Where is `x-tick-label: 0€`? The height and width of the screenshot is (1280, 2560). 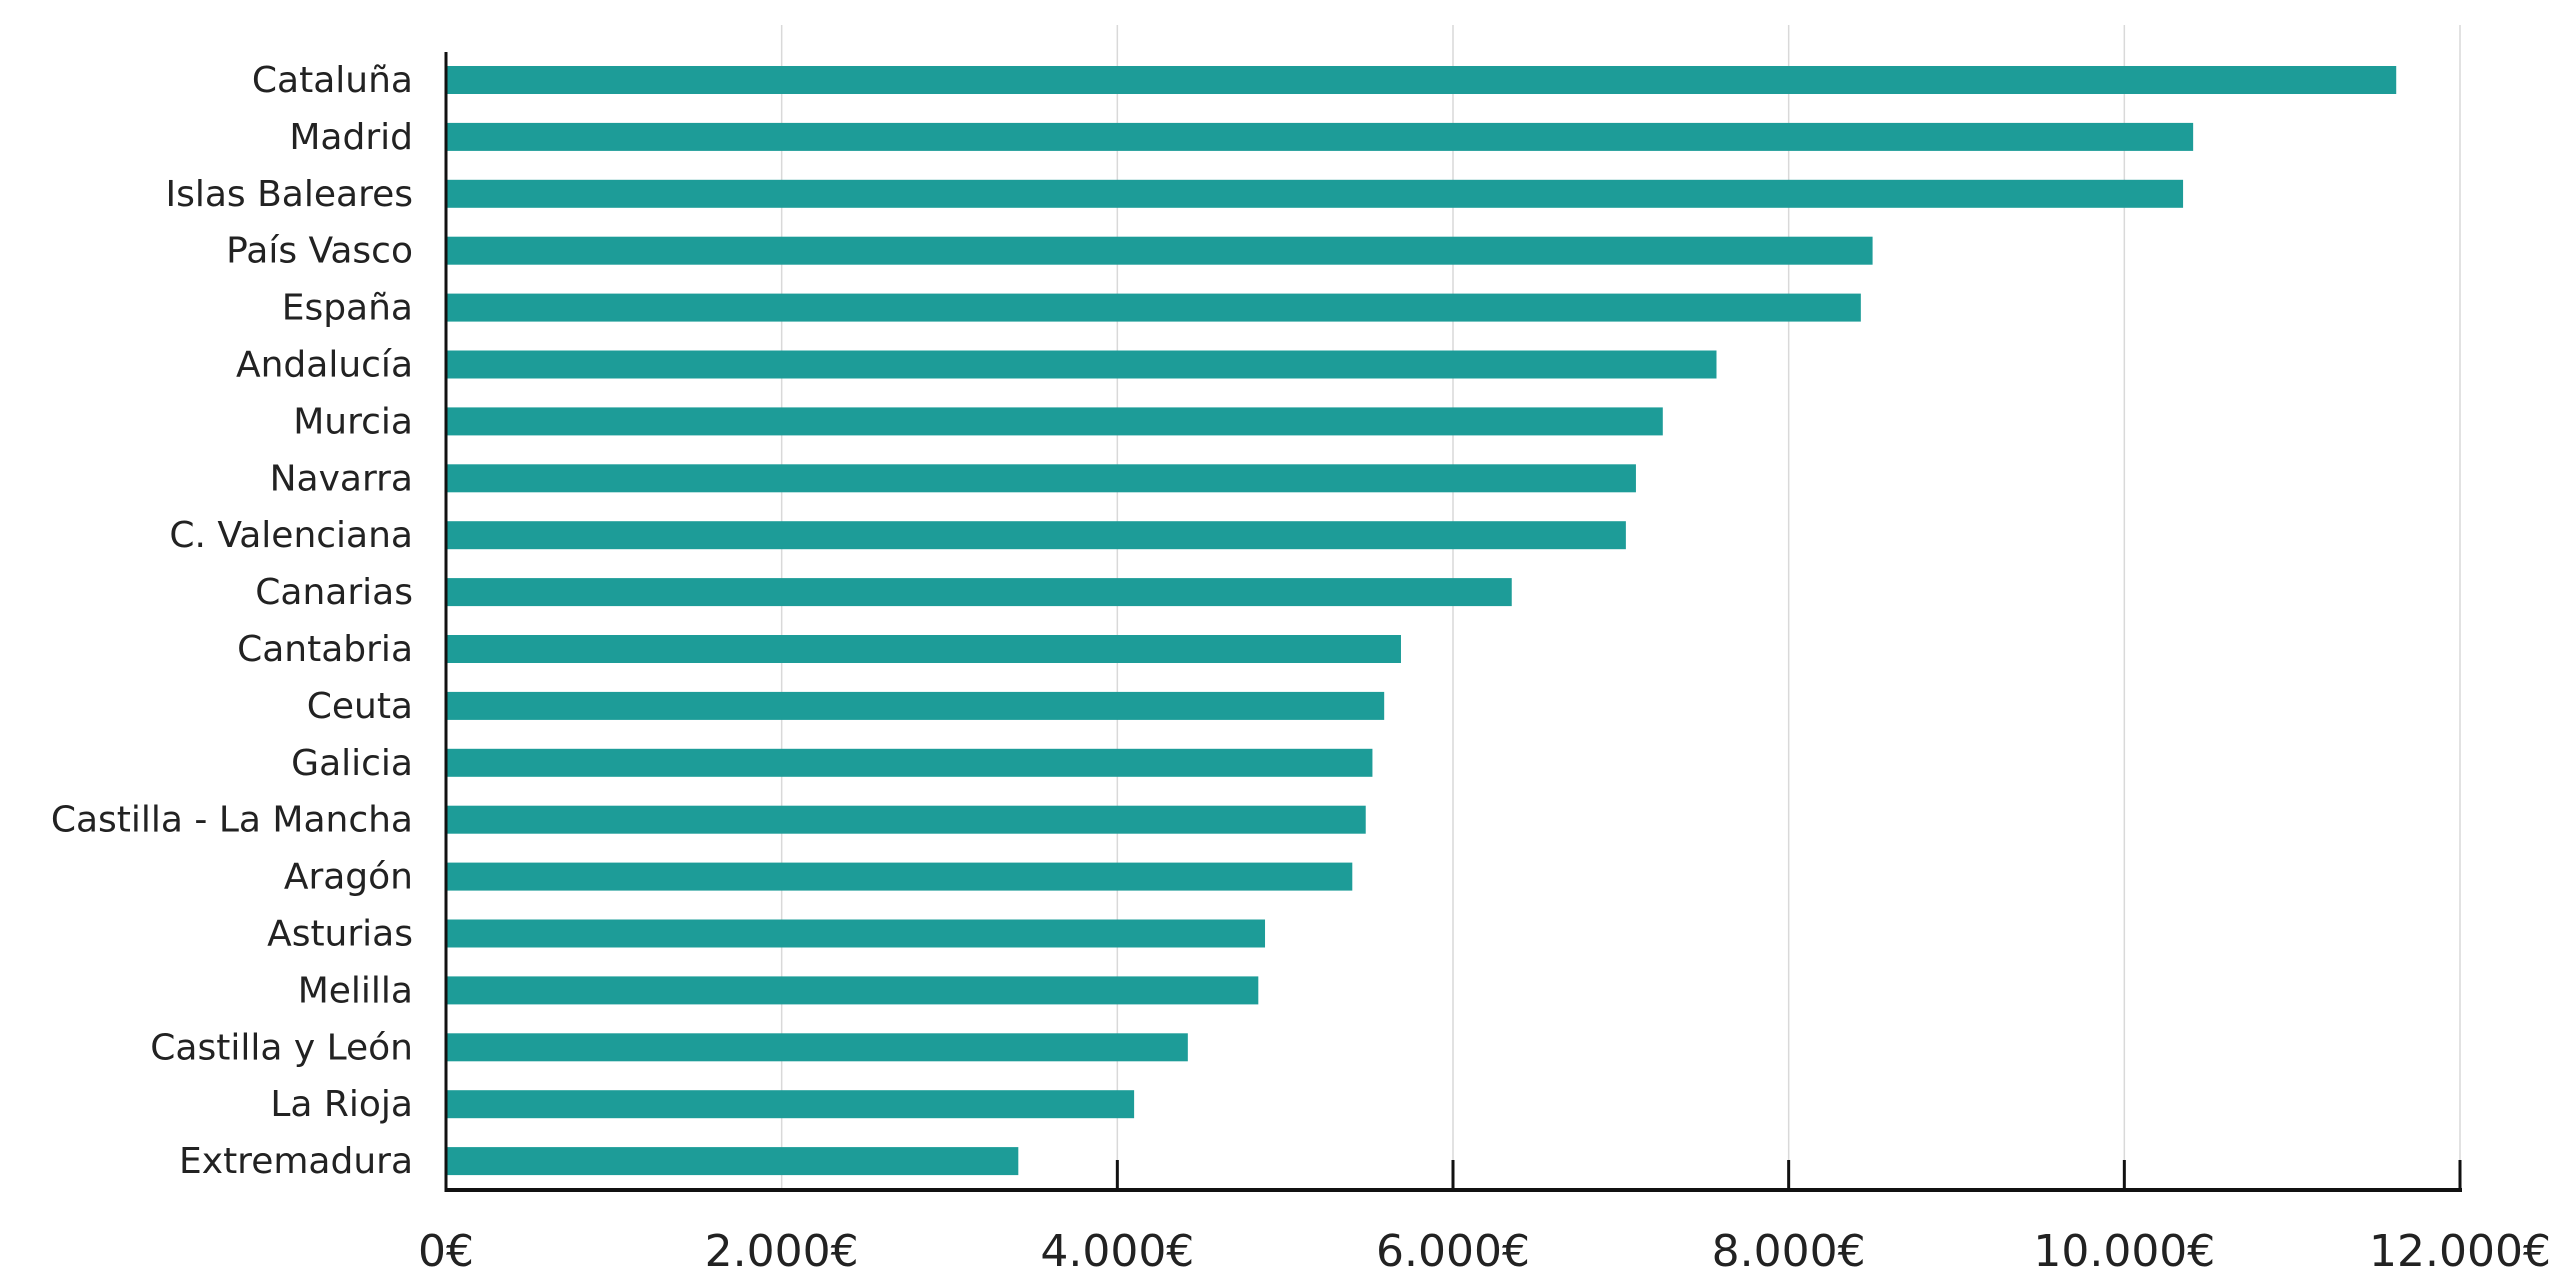 x-tick-label: 0€ is located at coordinates (446, 1251).